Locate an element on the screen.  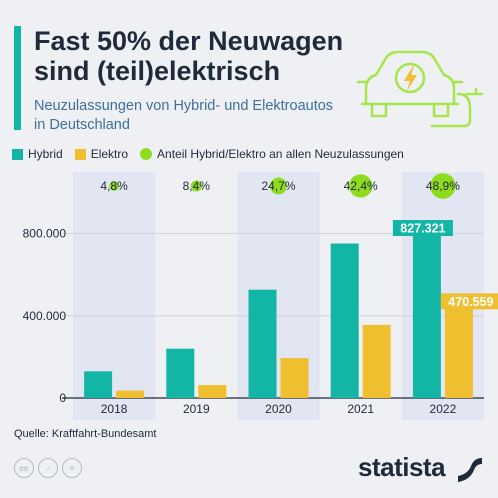
share-label-2020: 24,7% is located at coordinates (278, 186).